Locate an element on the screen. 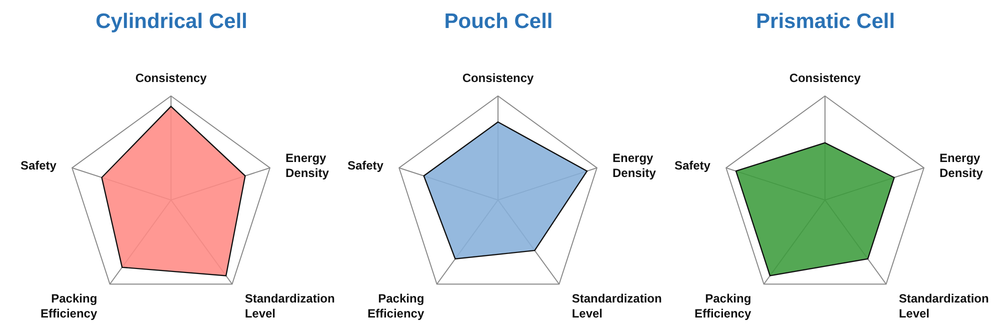 This screenshot has height=329, width=998. chart-title: Prismatic Cell is located at coordinates (825, 22).